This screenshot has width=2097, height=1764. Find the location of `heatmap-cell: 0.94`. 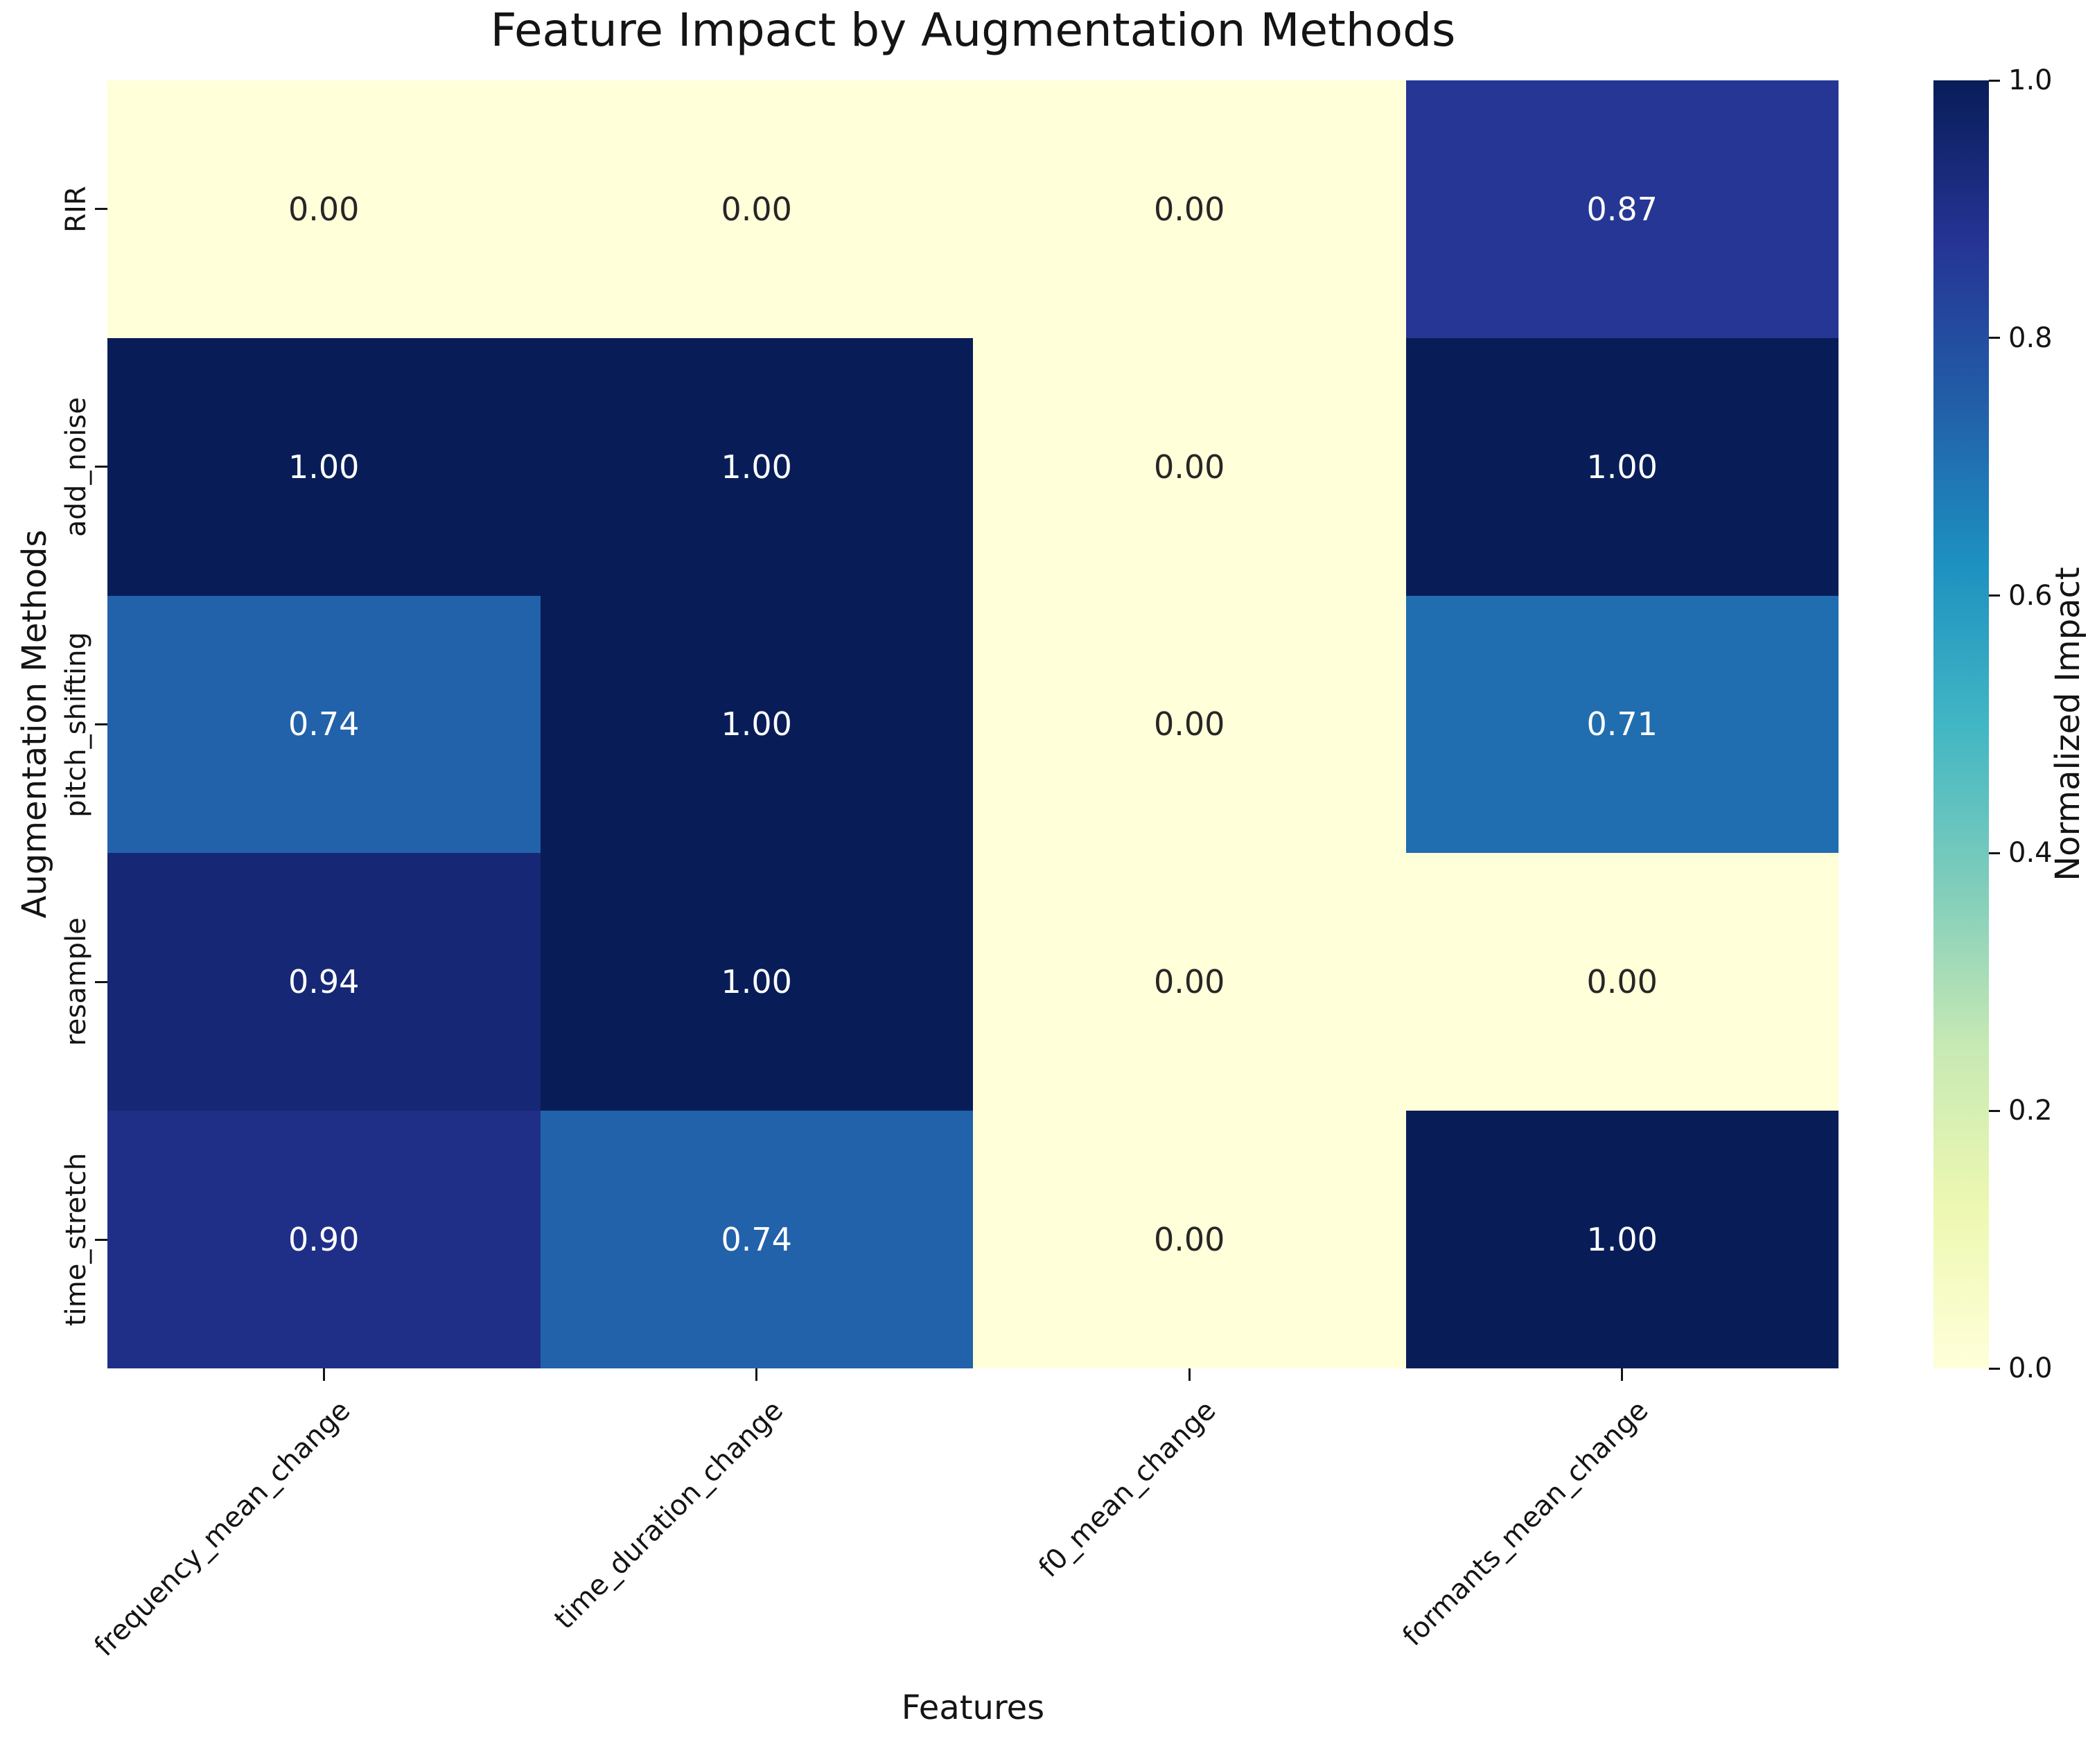

heatmap-cell: 0.94 is located at coordinates (324, 982).